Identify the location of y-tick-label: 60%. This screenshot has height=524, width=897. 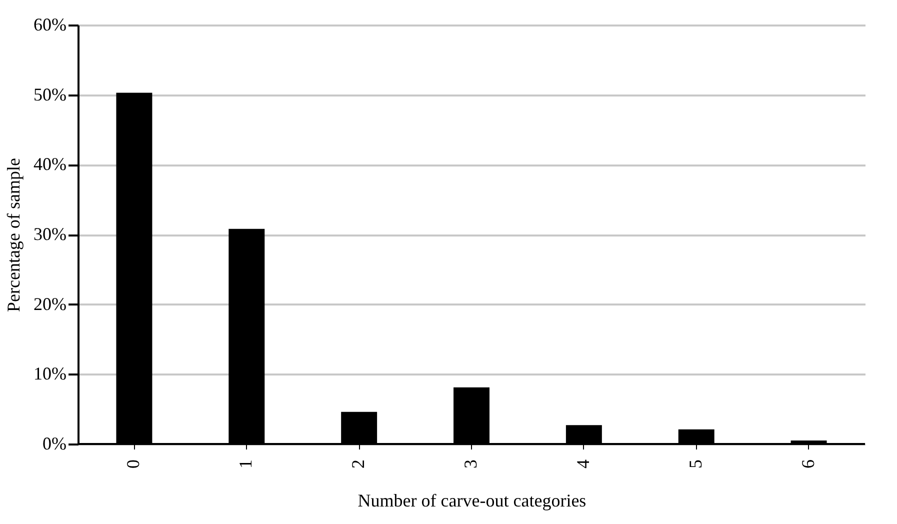
(50, 24).